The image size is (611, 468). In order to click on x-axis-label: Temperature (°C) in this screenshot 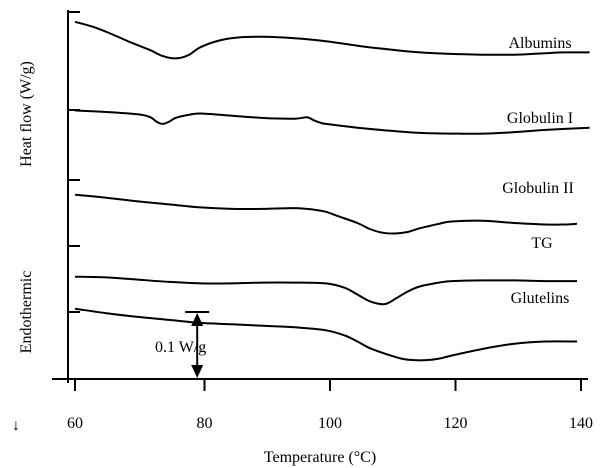, I will do `click(320, 457)`.